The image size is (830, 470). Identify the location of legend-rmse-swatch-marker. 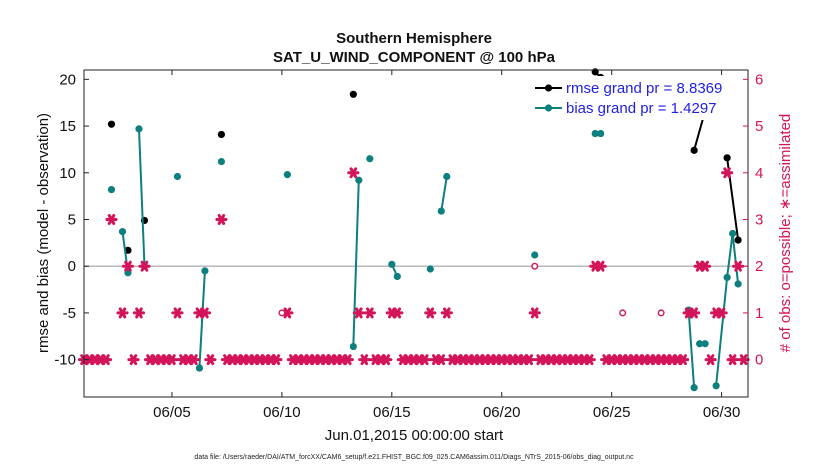
(548, 88).